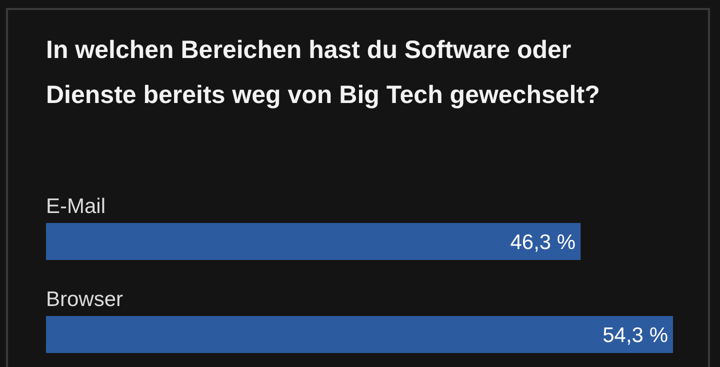  Describe the element at coordinates (76, 206) in the screenshot. I see `y-tick-label: E-Mail` at that location.